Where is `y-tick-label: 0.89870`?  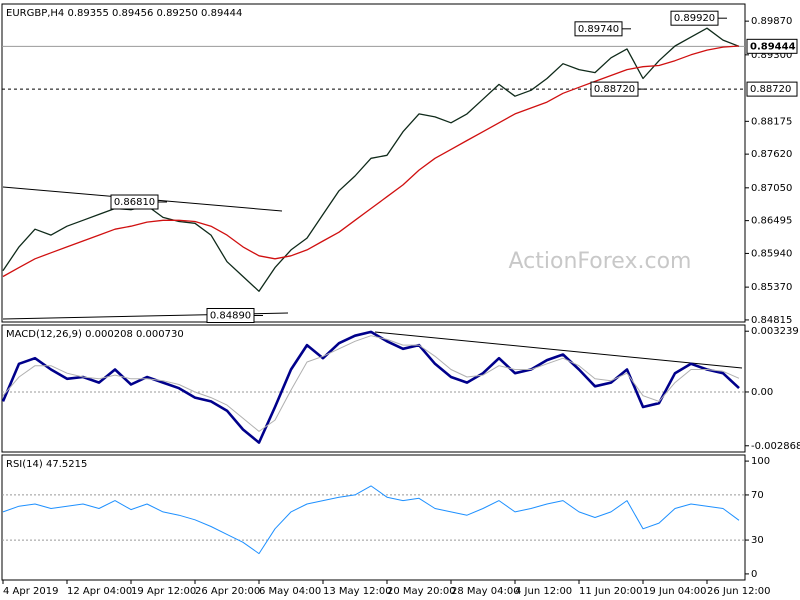 y-tick-label: 0.89870 is located at coordinates (771, 21).